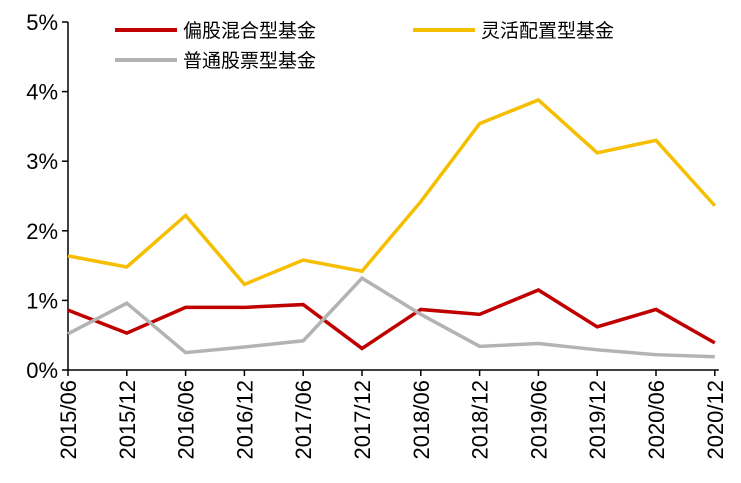  Describe the element at coordinates (421, 420) in the screenshot. I see `x-tick-label: 2018/06` at that location.